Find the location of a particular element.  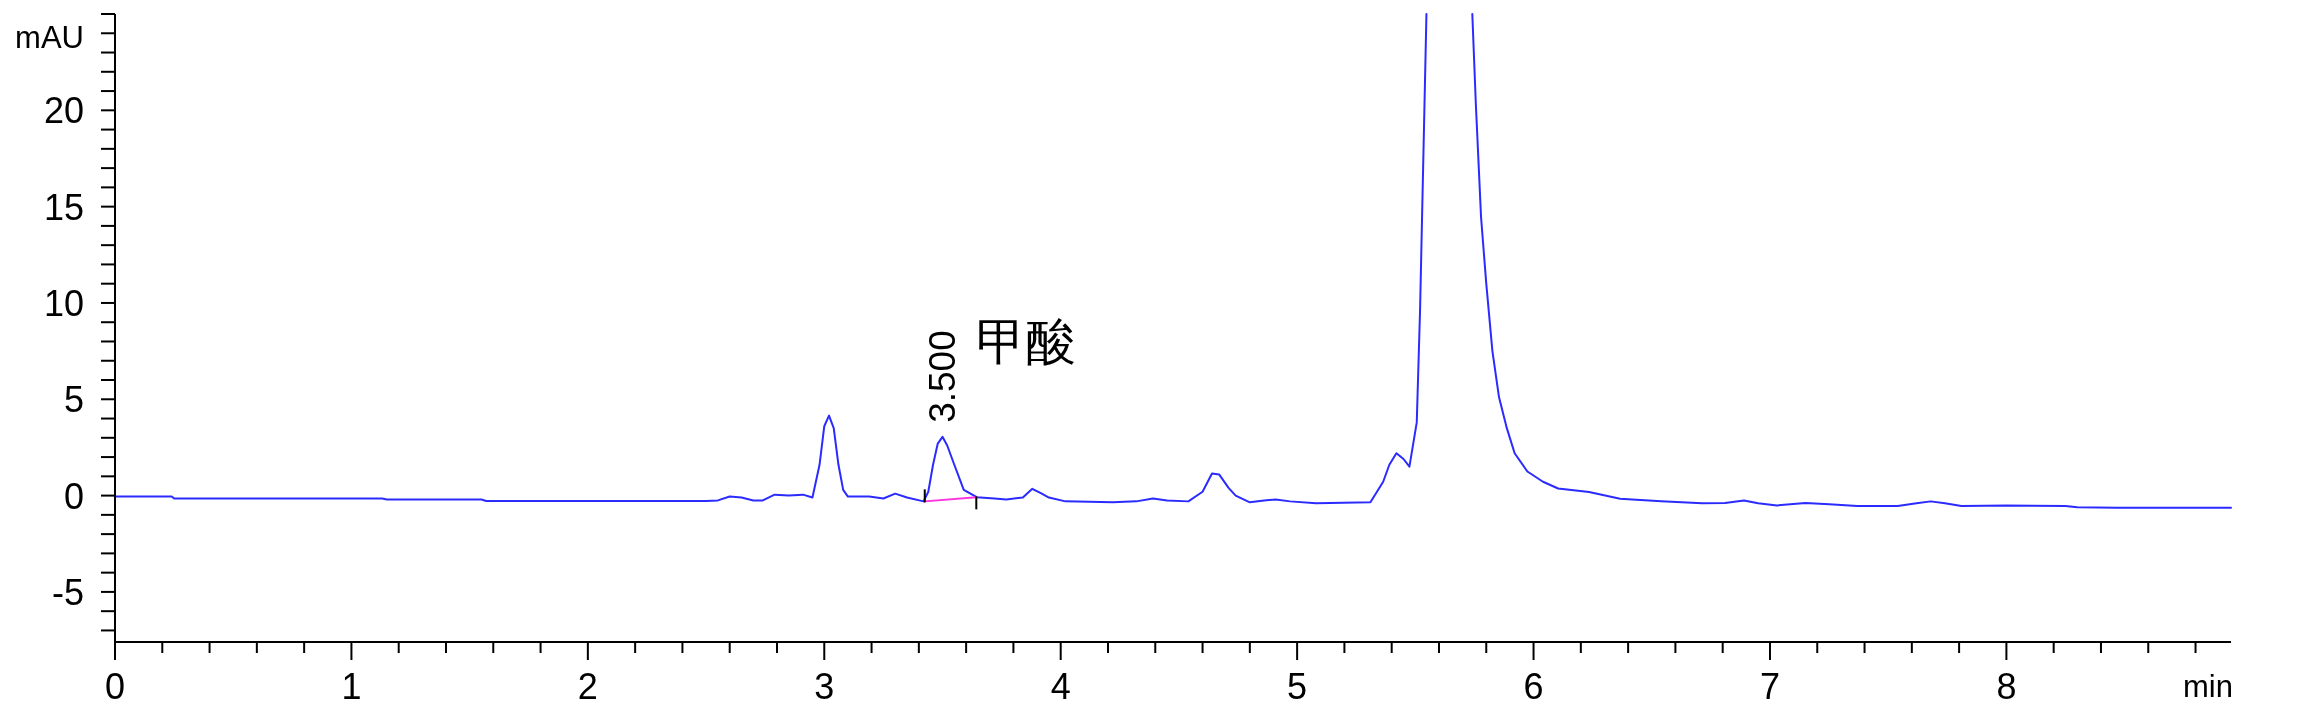

x-tick-label: 0 is located at coordinates (115, 685).